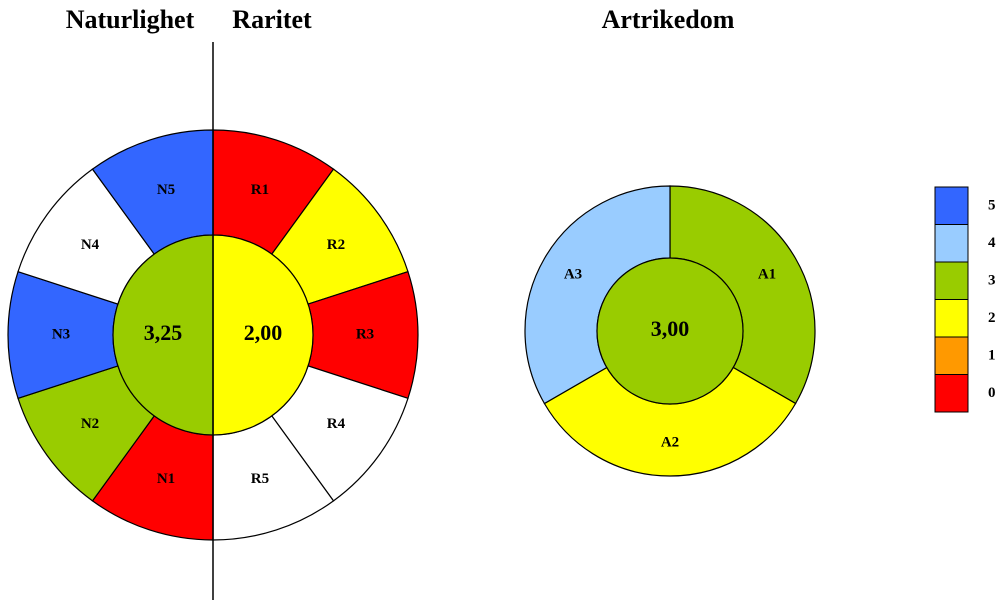 The image size is (1006, 600). What do you see at coordinates (166, 190) in the screenshot?
I see `segment-label: N5` at bounding box center [166, 190].